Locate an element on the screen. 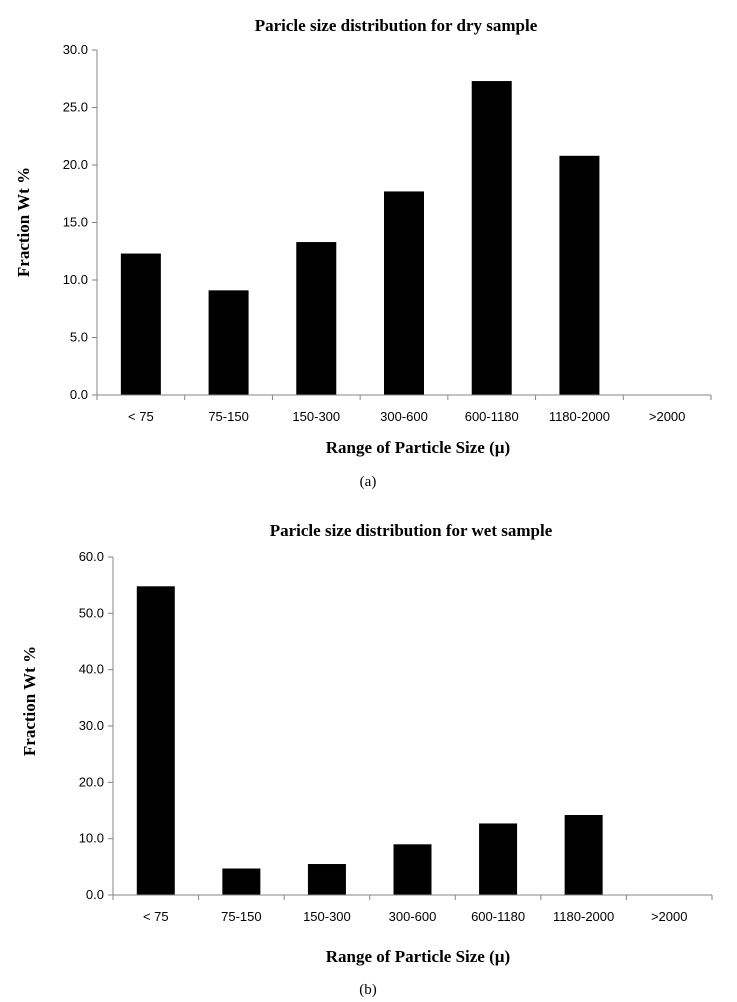 The width and height of the screenshot is (737, 1002). y-tick-label: 25.0 is located at coordinates (75, 107).